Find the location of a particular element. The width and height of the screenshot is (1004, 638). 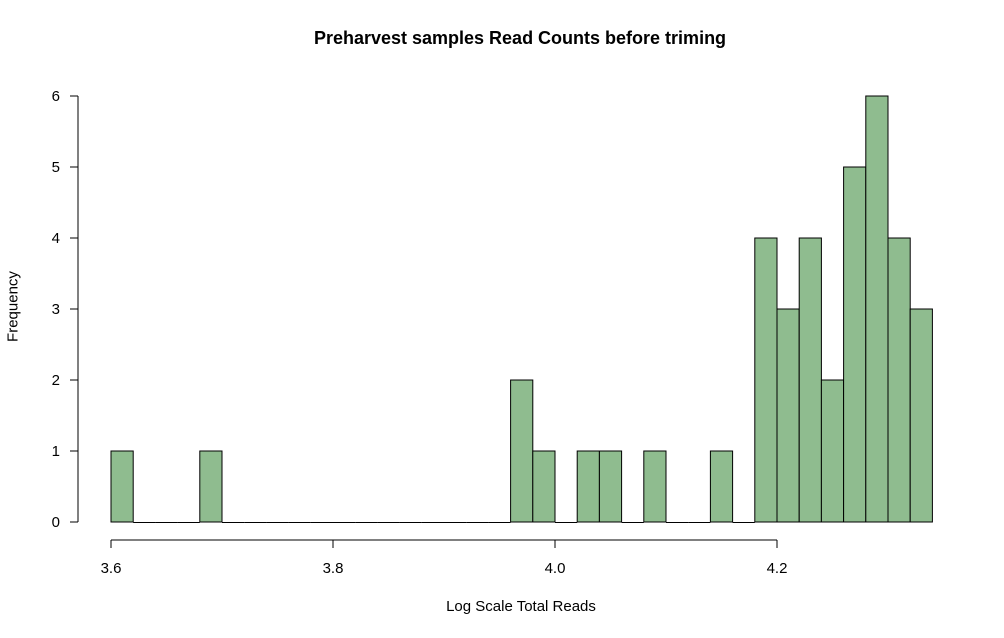

y-tick-label: 1 is located at coordinates (56, 451).